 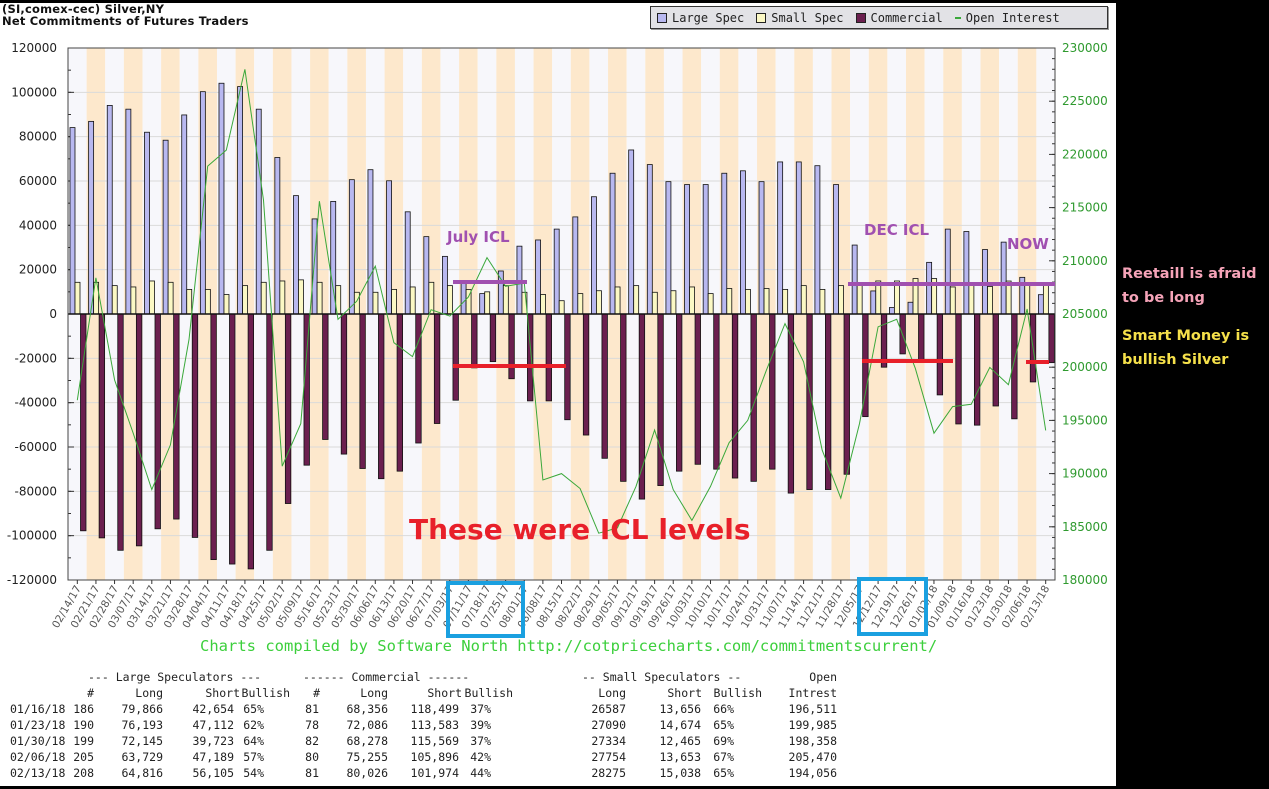 What do you see at coordinates (444, 693) in the screenshot?
I see `col-header-comm-short: Short` at bounding box center [444, 693].